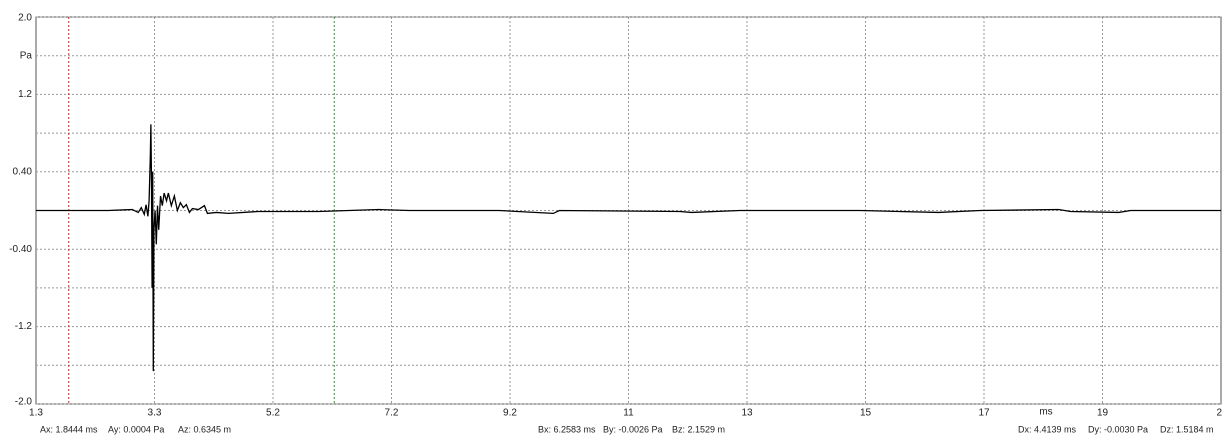 Image resolution: width=1223 pixels, height=437 pixels. Describe the element at coordinates (633, 429) in the screenshot. I see `cursor-readout: By: -0.0026 Pa` at that location.